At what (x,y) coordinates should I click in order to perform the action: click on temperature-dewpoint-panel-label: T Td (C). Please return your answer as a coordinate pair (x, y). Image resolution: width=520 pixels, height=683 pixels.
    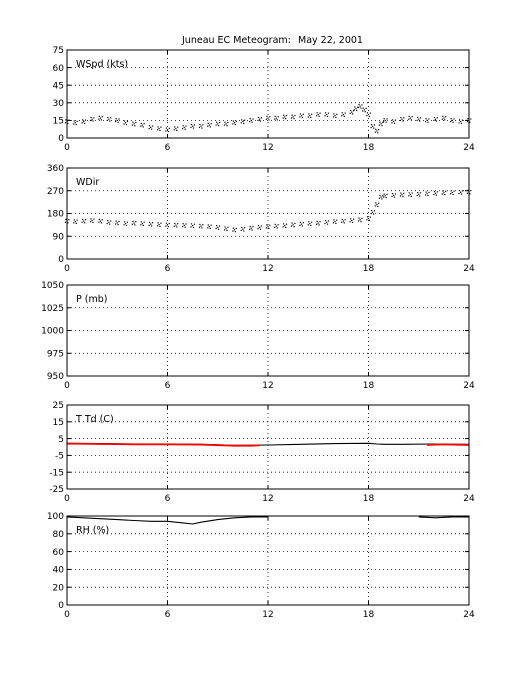
    Looking at the image, I should click on (94, 419).